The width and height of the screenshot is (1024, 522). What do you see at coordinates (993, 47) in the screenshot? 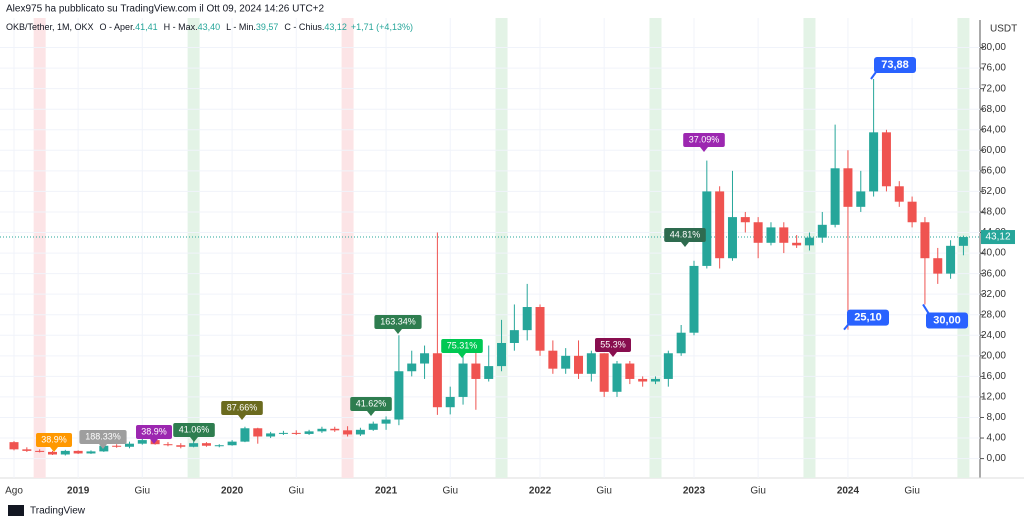
I see `y-tick-label: 80,00` at bounding box center [993, 47].